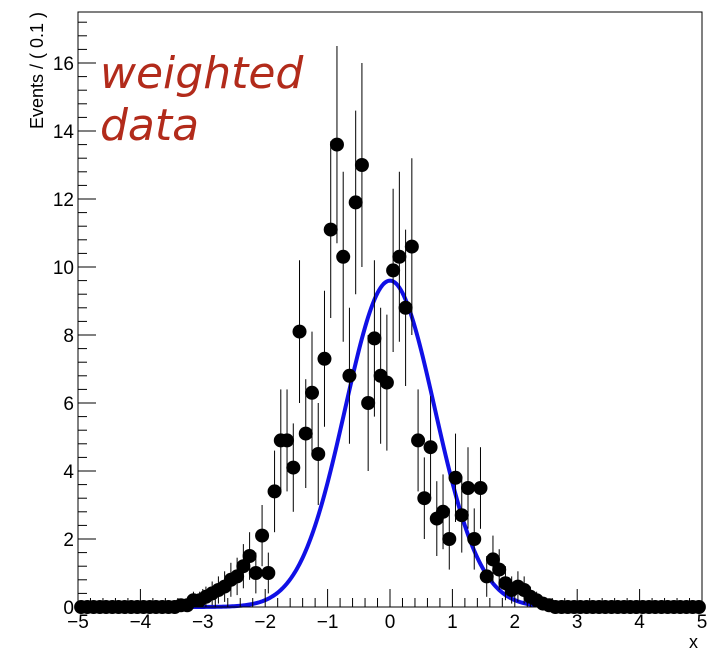 The image size is (717, 652). Describe the element at coordinates (63, 64) in the screenshot. I see `y-tick-label: 16` at that location.